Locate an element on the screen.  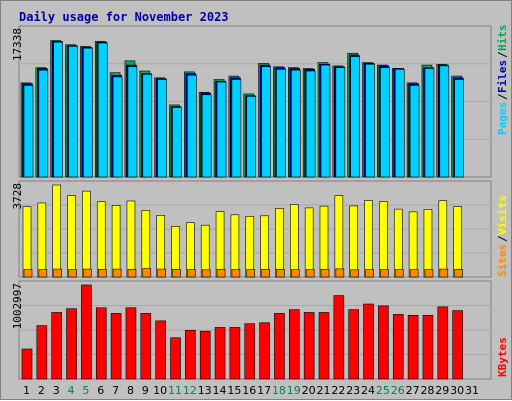
panel-top-max-label: 17338 is located at coordinates (17, 44).